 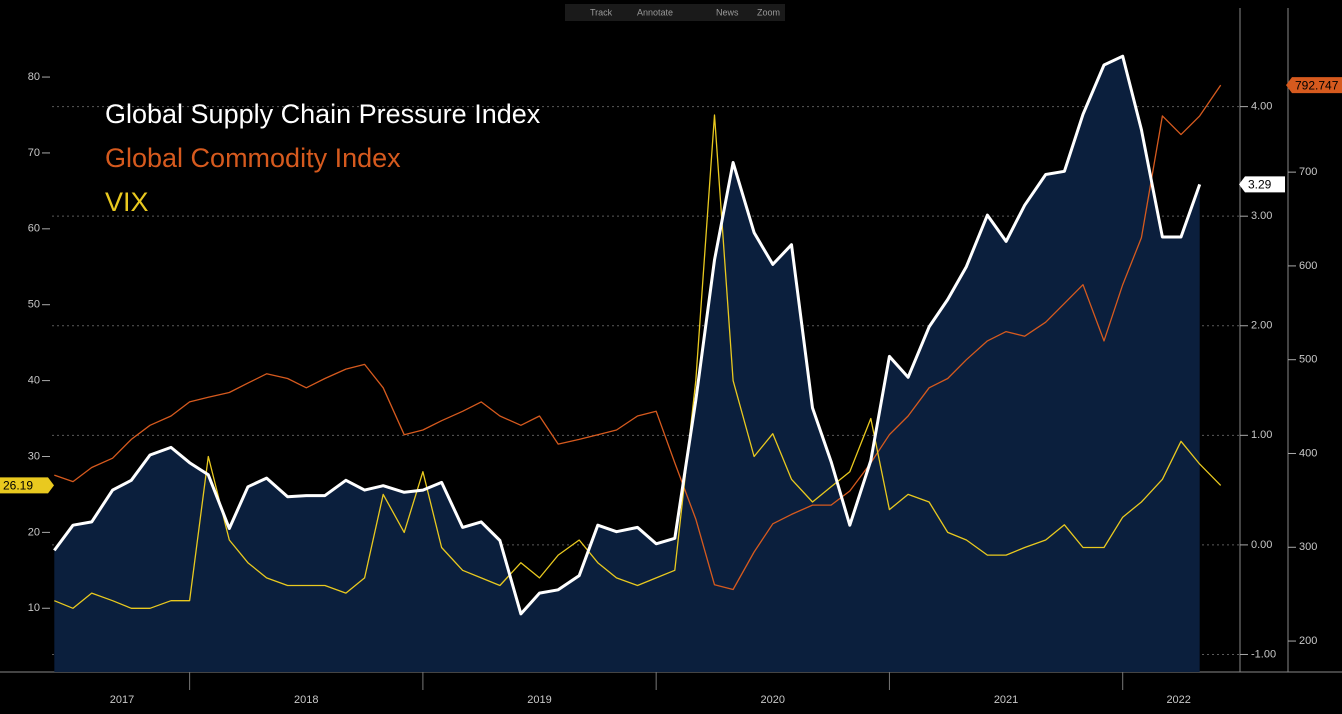 What do you see at coordinates (768, 12) in the screenshot?
I see `toolbar-zoom: Zoom` at bounding box center [768, 12].